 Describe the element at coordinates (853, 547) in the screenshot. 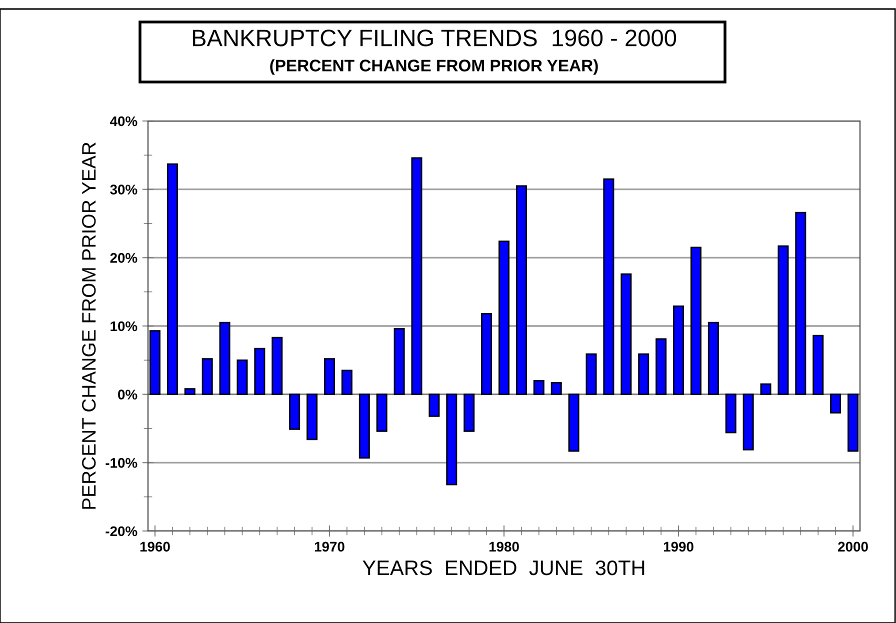

I see `x-tick-label: 2000` at that location.